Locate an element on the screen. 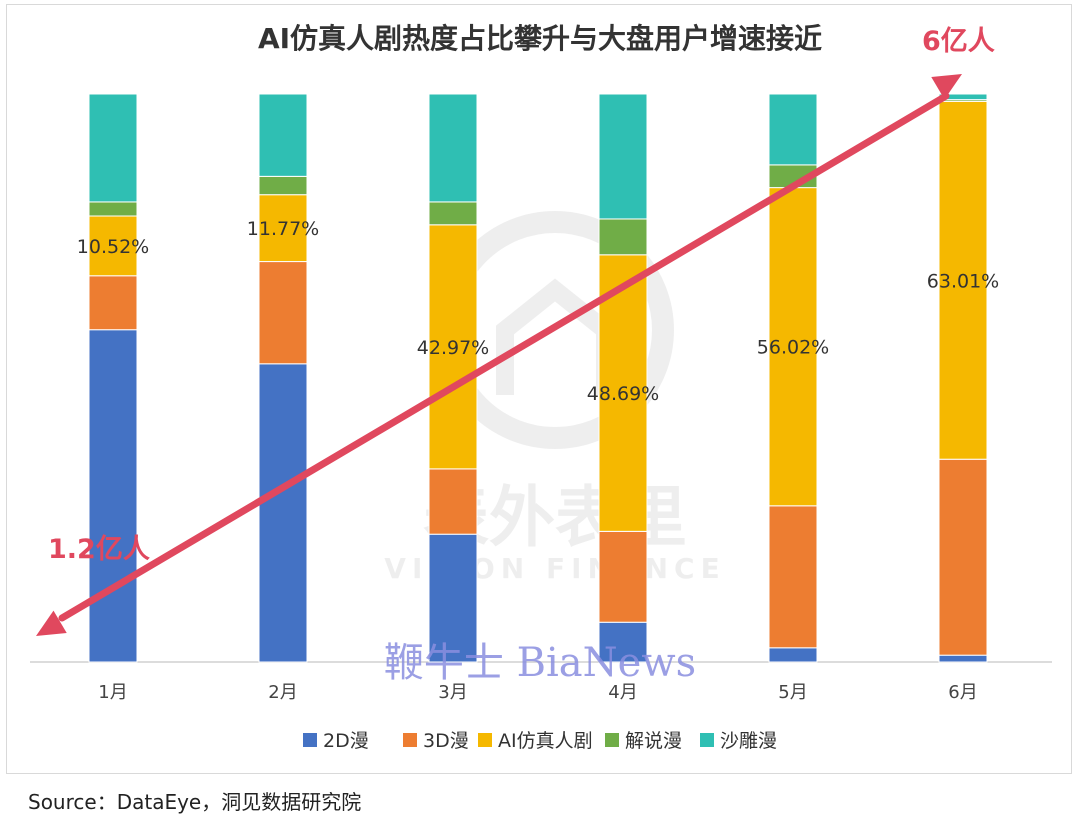 This screenshot has height=824, width=1080. x-tick-label: 4月 is located at coordinates (622, 692).